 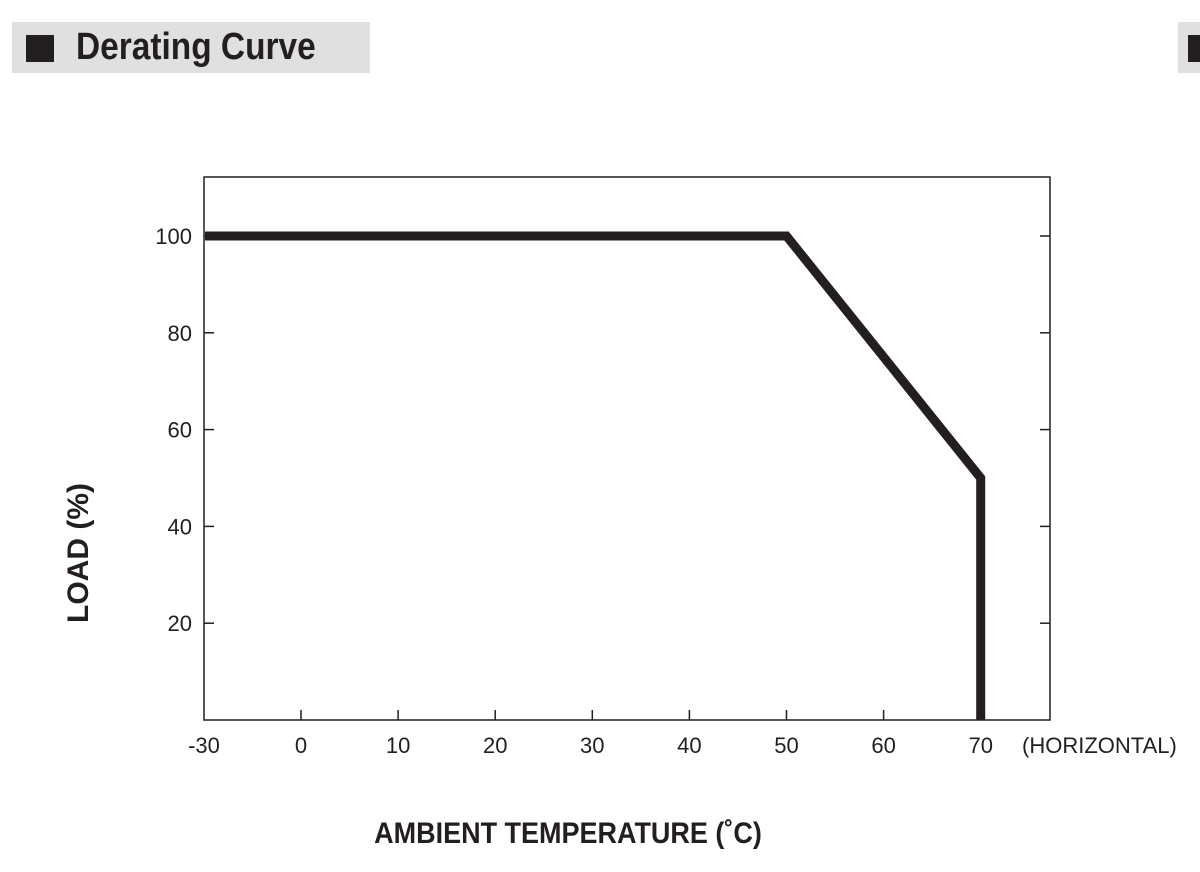 I want to click on x-tick-label: 30, so click(x=592, y=745).